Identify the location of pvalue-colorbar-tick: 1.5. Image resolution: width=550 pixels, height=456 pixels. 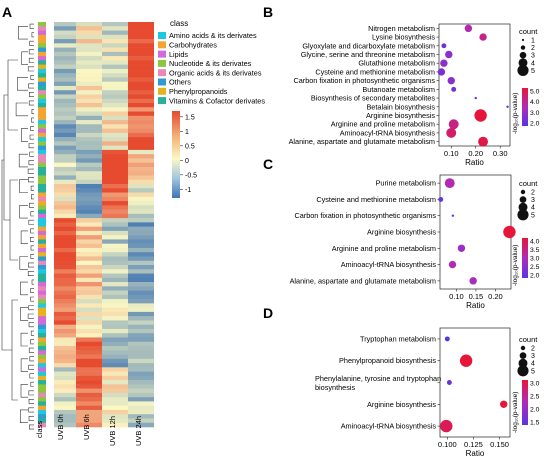
(535, 423).